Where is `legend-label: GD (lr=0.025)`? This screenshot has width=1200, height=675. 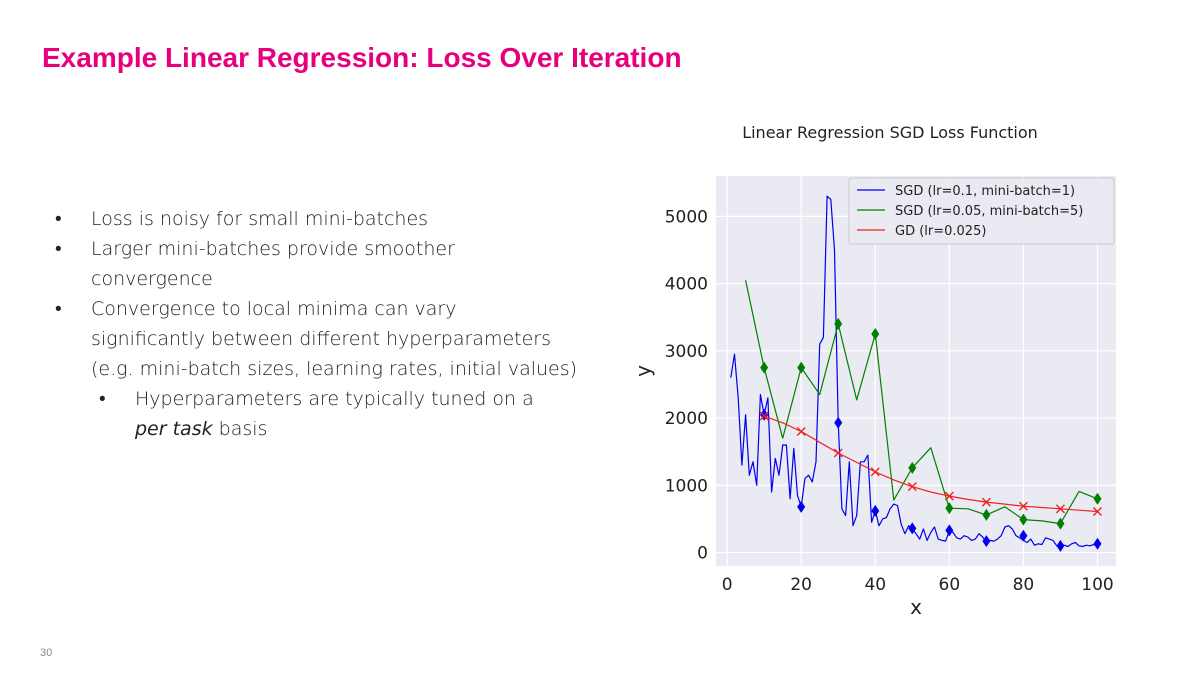 legend-label: GD (lr=0.025) is located at coordinates (940, 231).